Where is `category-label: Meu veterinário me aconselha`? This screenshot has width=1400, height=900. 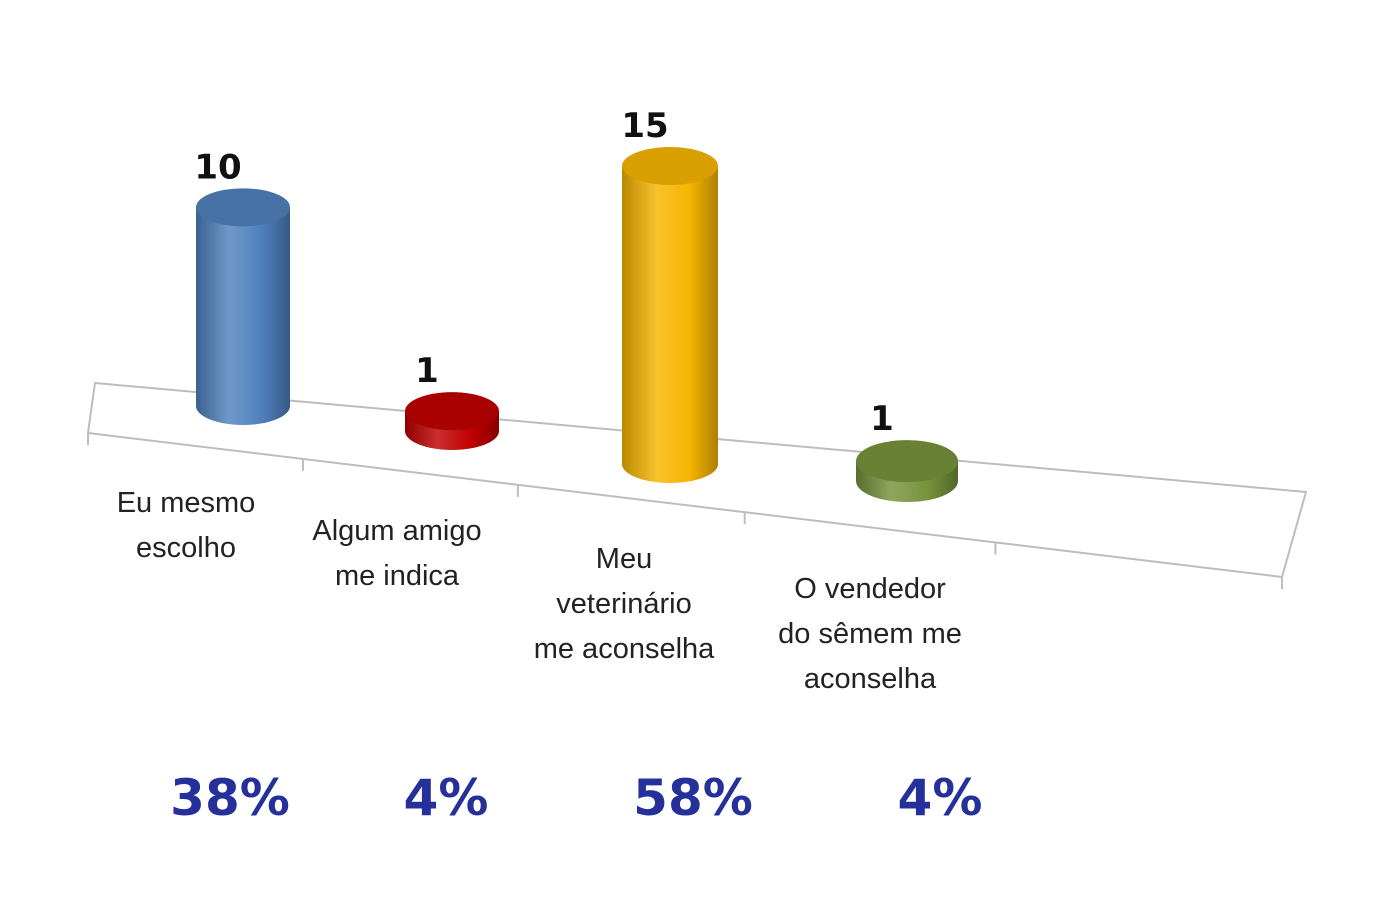
category-label: Meu veterinário me aconselha is located at coordinates (624, 604).